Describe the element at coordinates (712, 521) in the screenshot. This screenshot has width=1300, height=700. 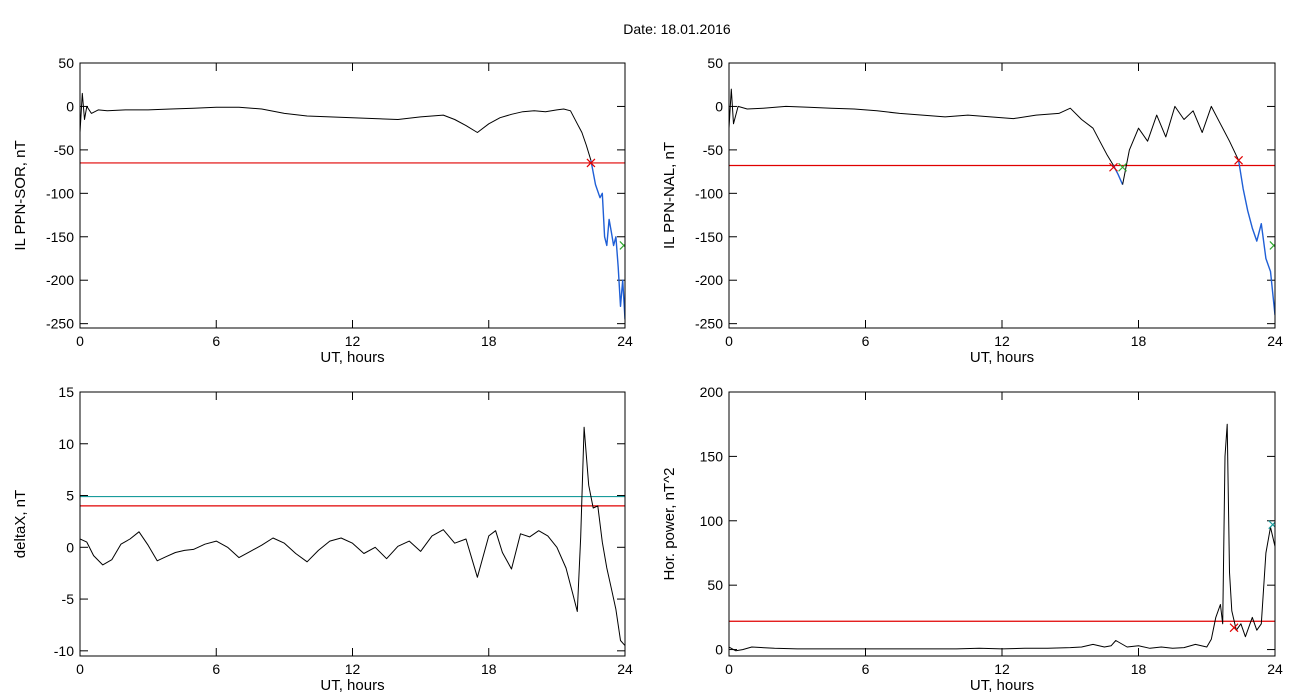
I see `y-tick-label: 100` at that location.